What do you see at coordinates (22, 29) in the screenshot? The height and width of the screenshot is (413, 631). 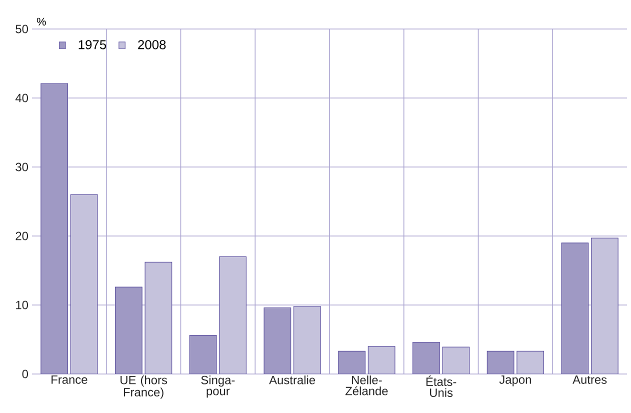 I see `y-tick-label: 50` at bounding box center [22, 29].